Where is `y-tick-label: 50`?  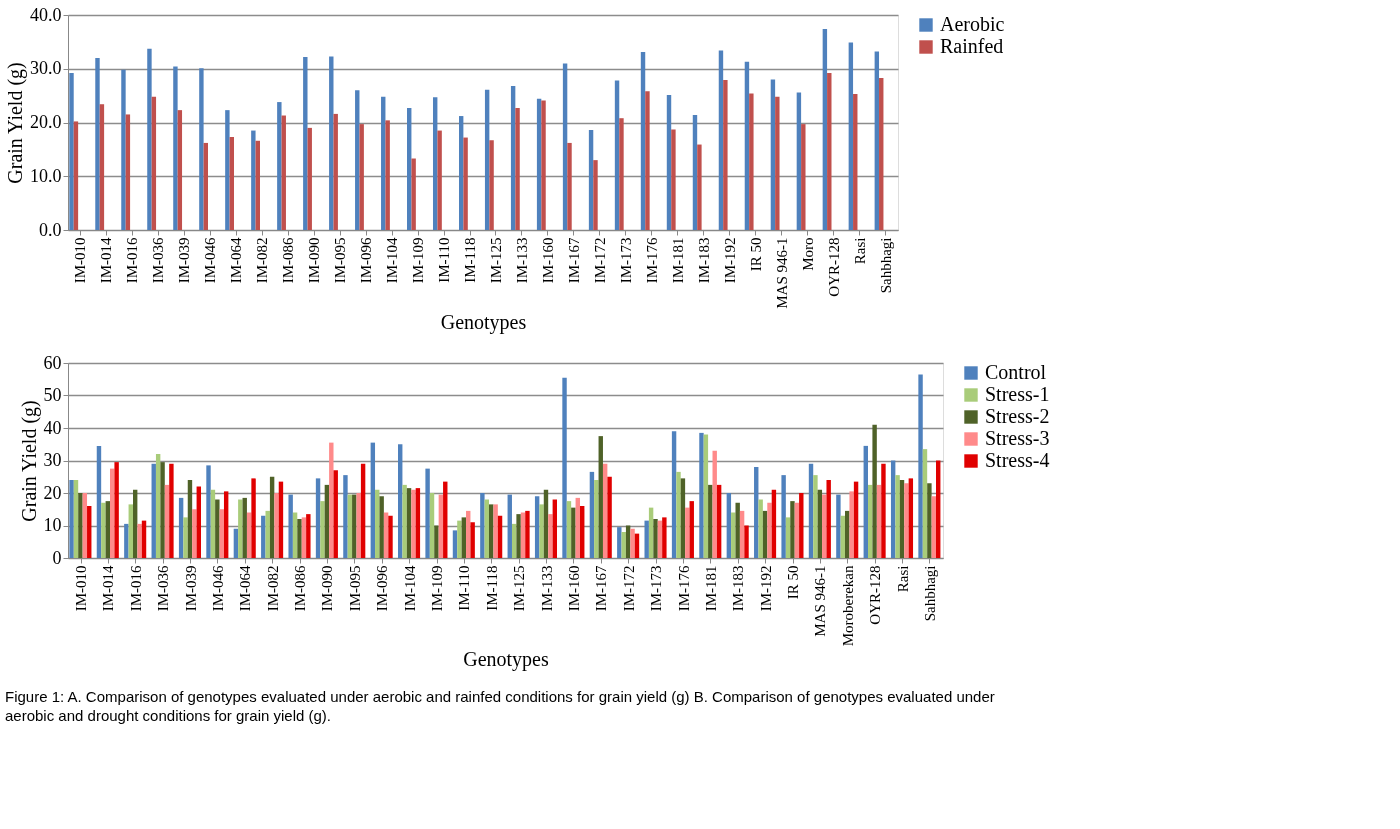
y-tick-label: 50 is located at coordinates (52, 395).